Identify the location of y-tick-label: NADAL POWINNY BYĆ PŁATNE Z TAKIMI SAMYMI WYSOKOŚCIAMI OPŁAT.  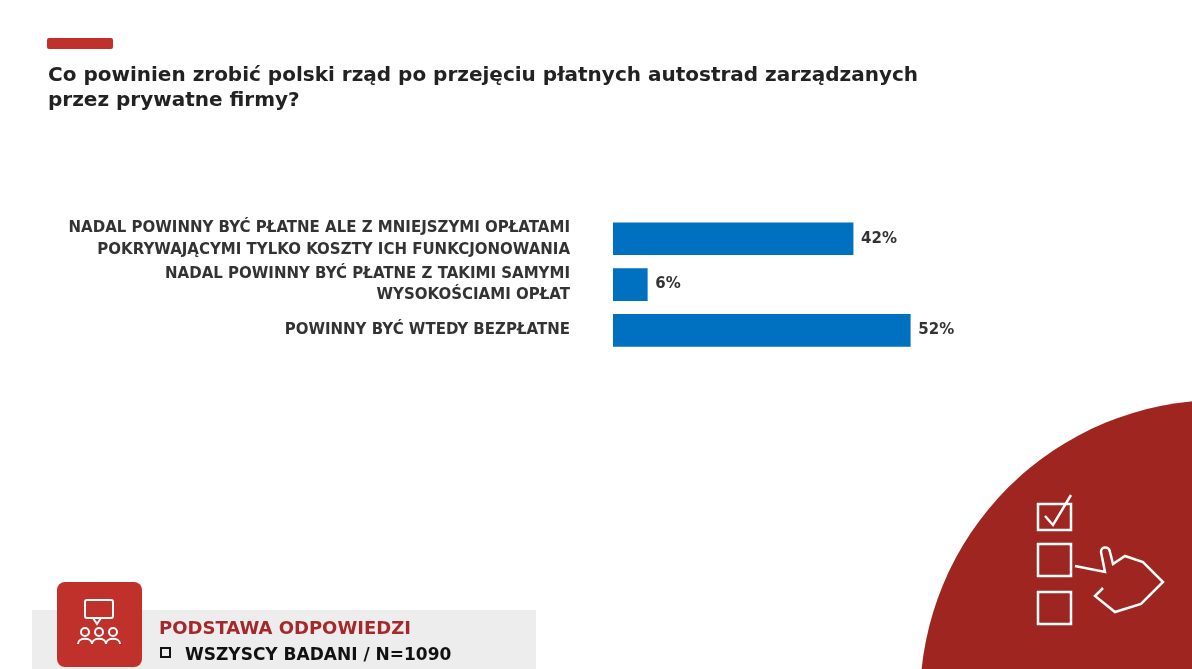
(368, 283).